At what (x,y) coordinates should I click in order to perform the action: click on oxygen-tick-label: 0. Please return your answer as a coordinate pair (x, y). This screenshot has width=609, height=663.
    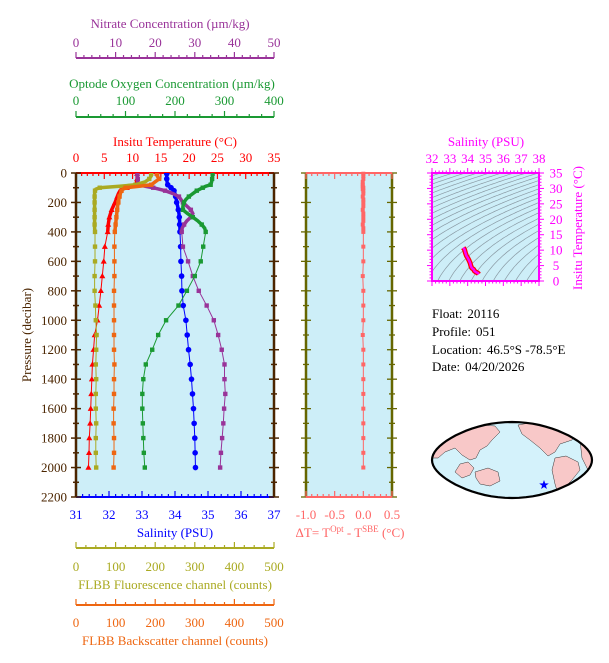
    Looking at the image, I should click on (76, 100).